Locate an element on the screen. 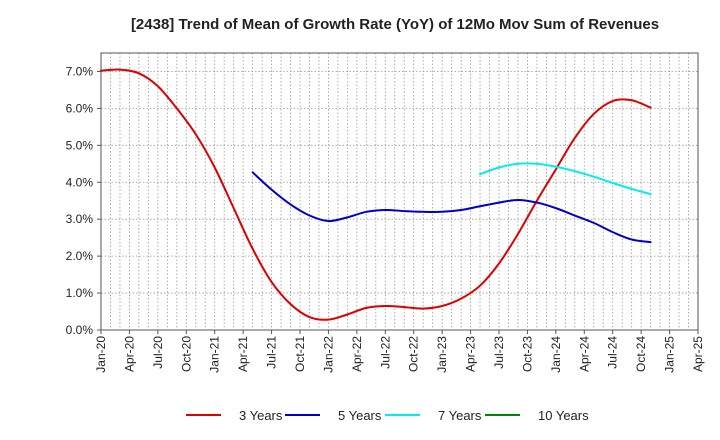  x-tick-label: Jan-25 is located at coordinates (670, 354).